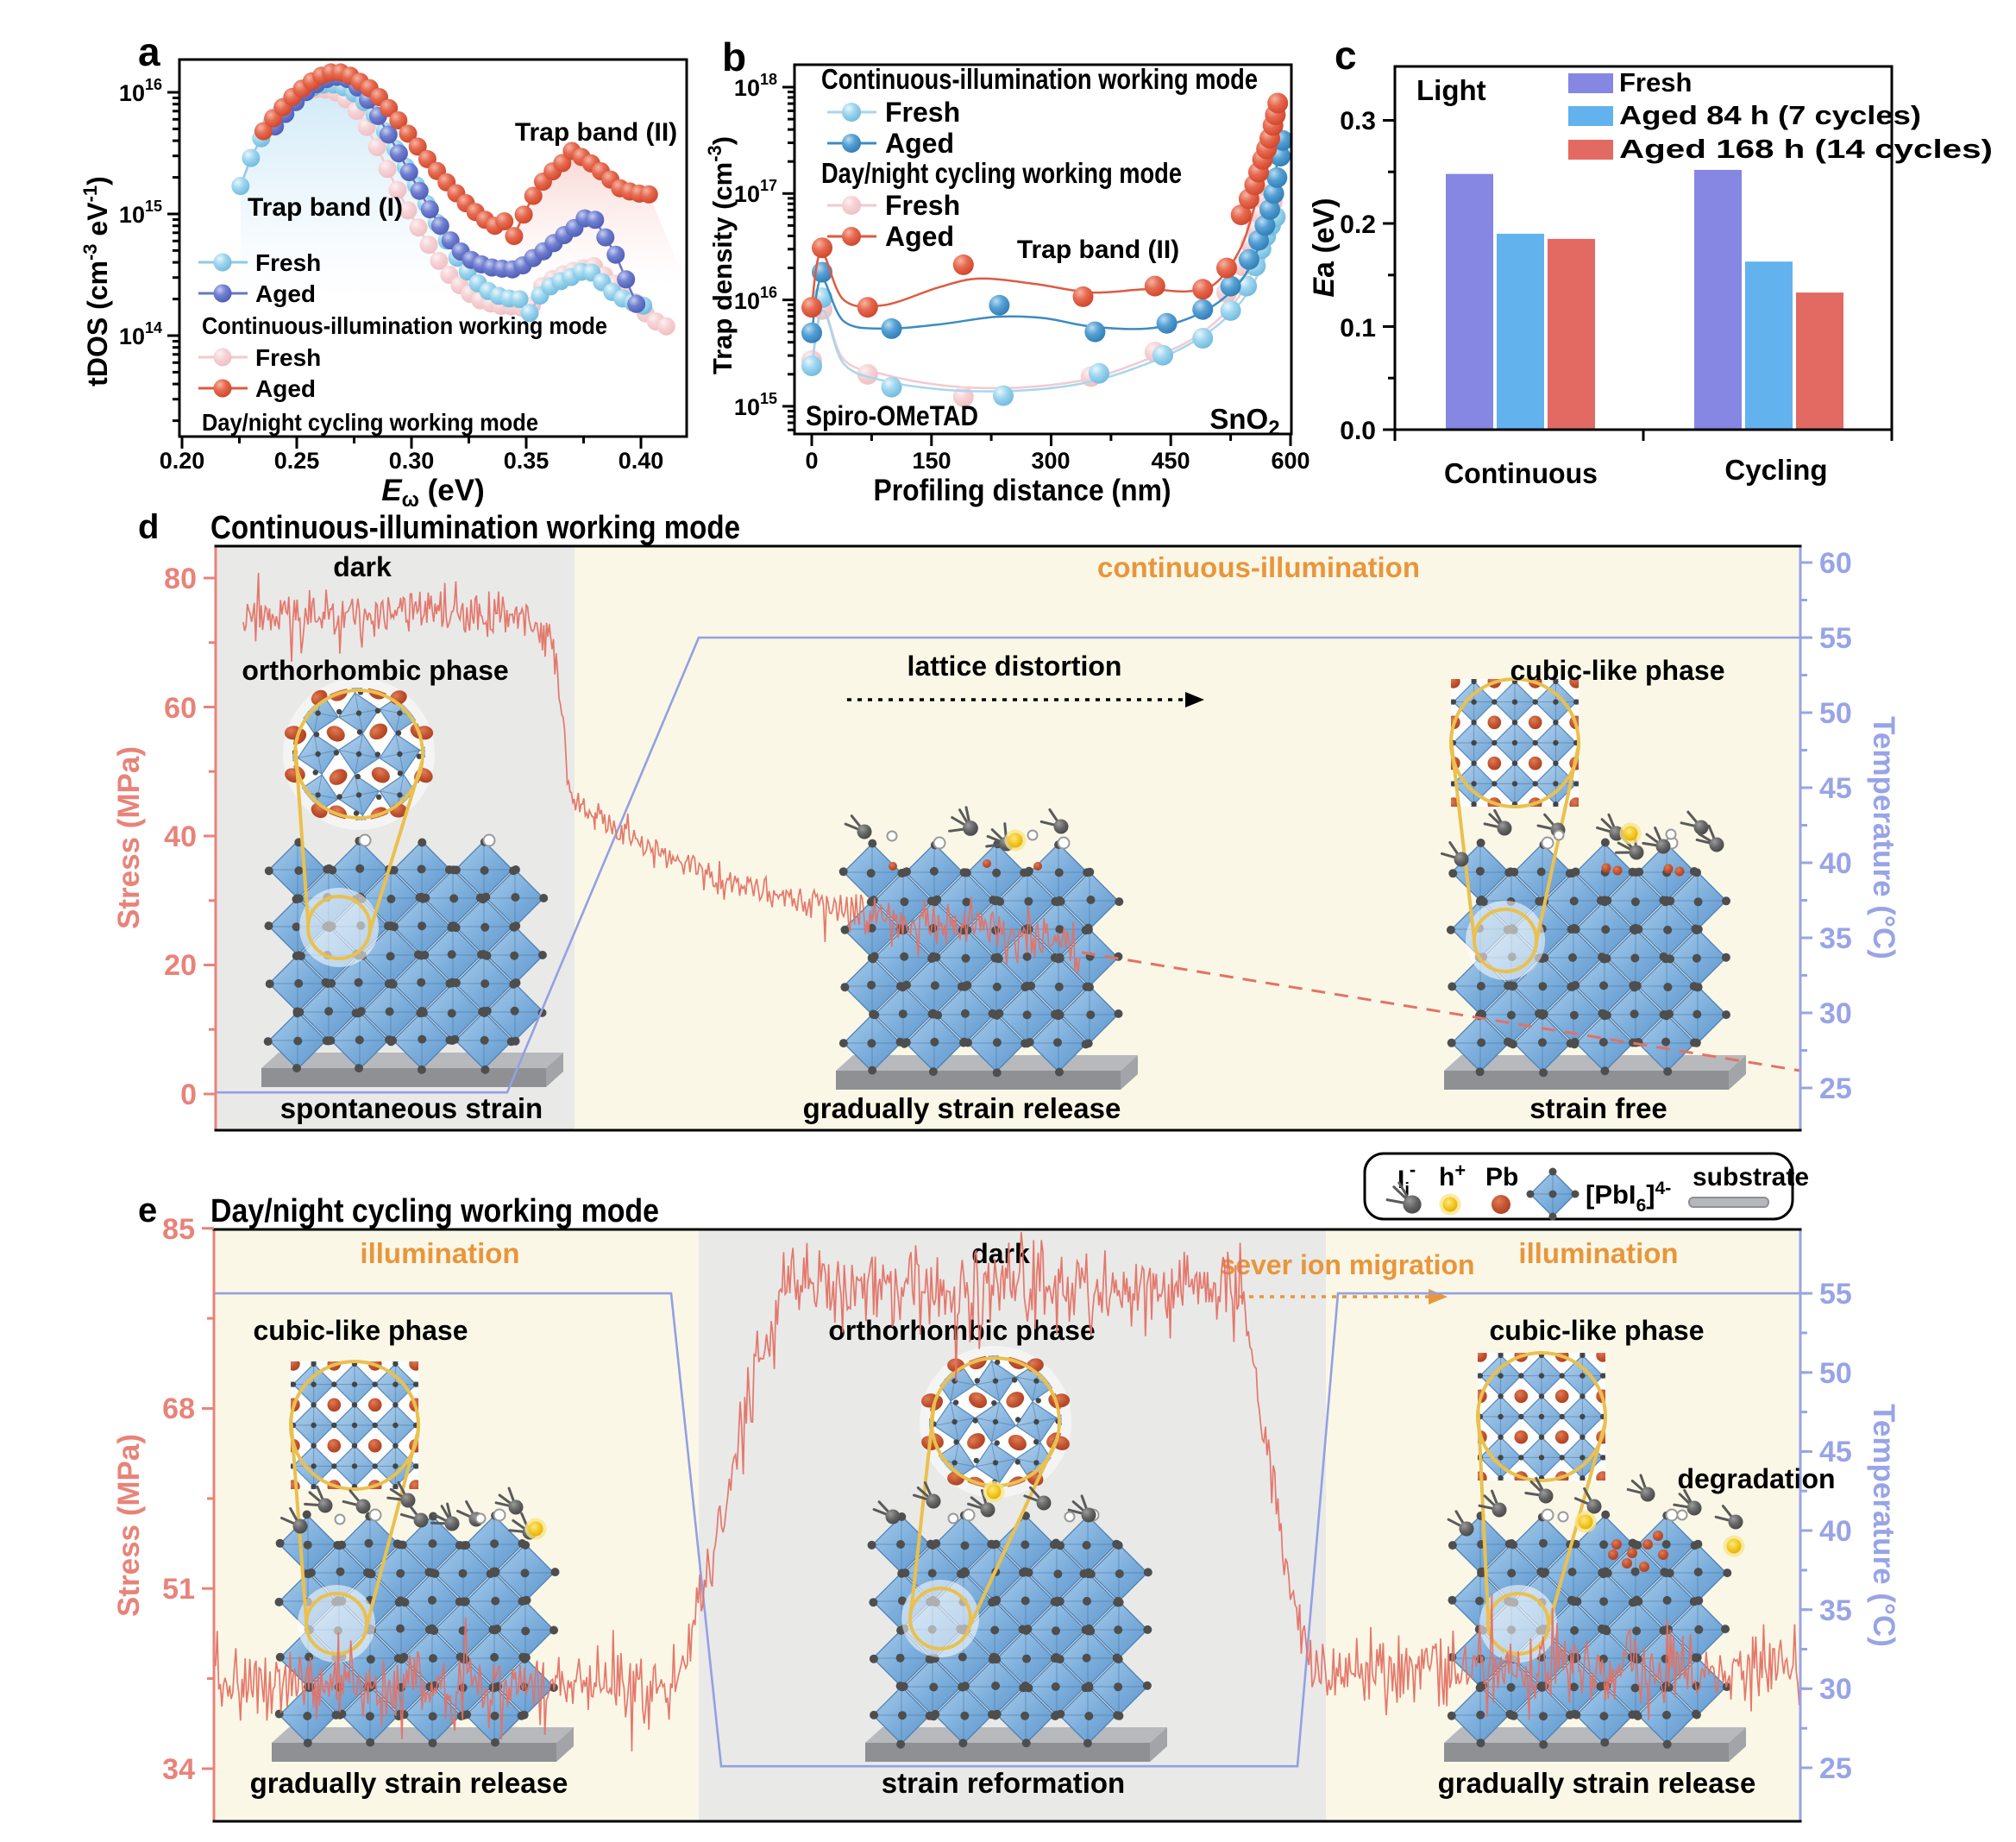 This screenshot has height=1842, width=2016. Describe the element at coordinates (412, 461) in the screenshot. I see `svg-text: 0.30` at that location.